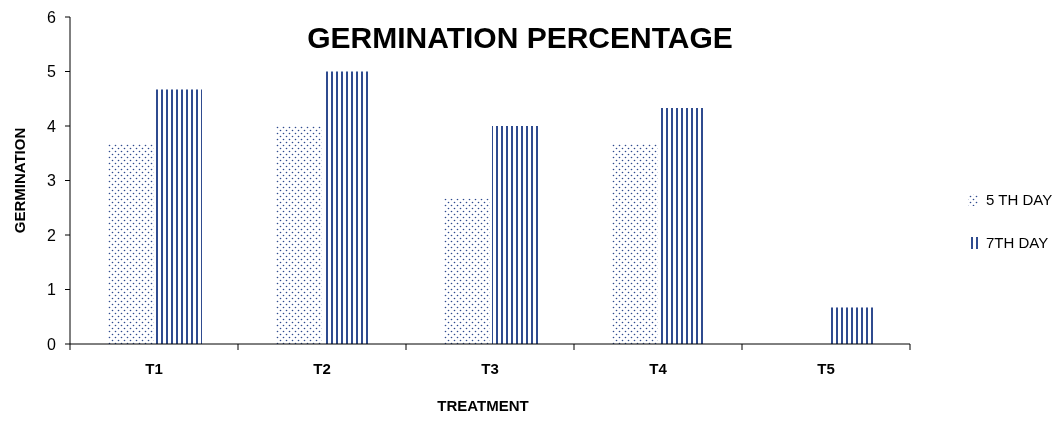  I want to click on y-tick-label: 5, so click(52, 72).